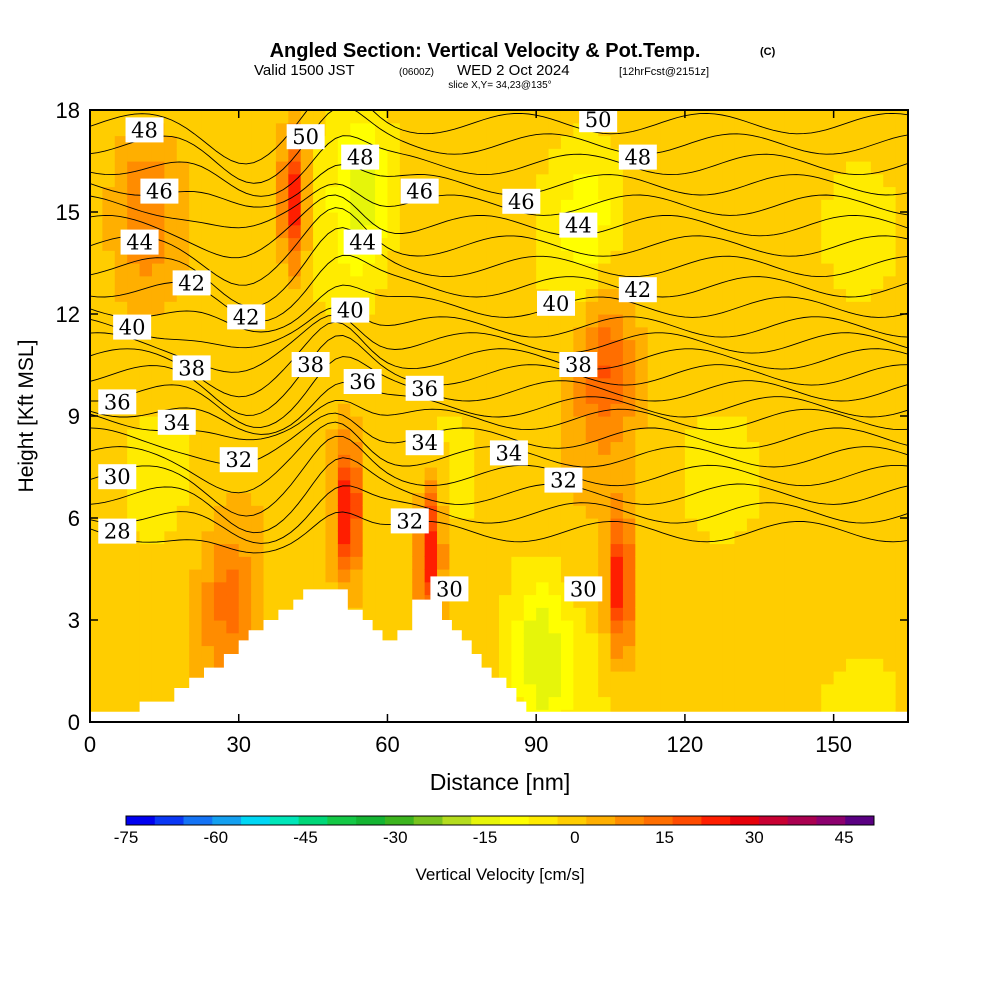  I want to click on y-tick-label: 6, so click(74, 518).